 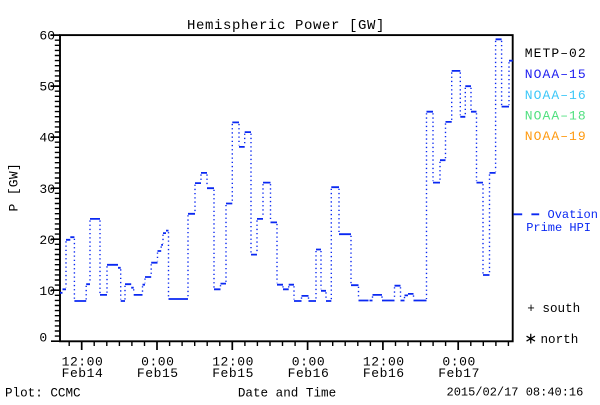 I want to click on svg-text: 10, so click(x=47, y=291).